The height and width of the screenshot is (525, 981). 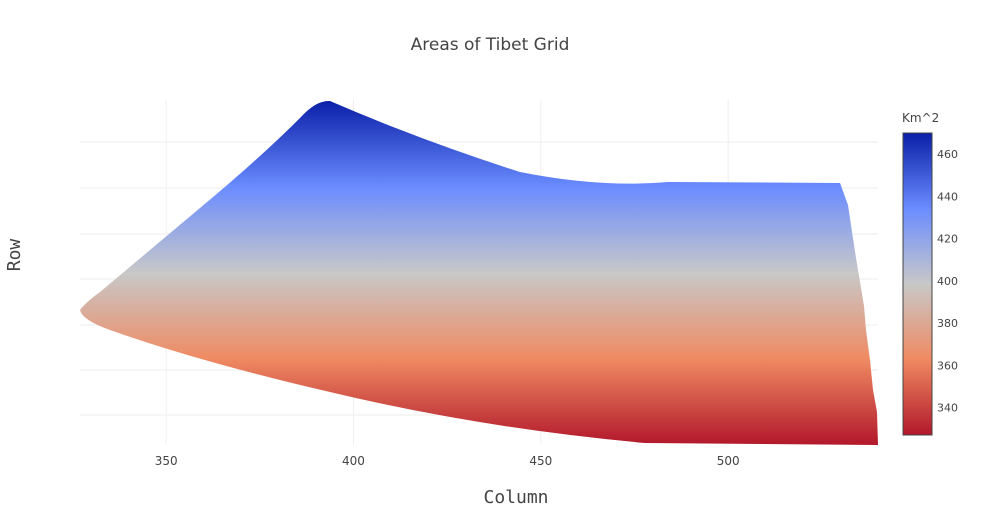 I want to click on colorbar-title: Km^2, so click(x=920, y=118).